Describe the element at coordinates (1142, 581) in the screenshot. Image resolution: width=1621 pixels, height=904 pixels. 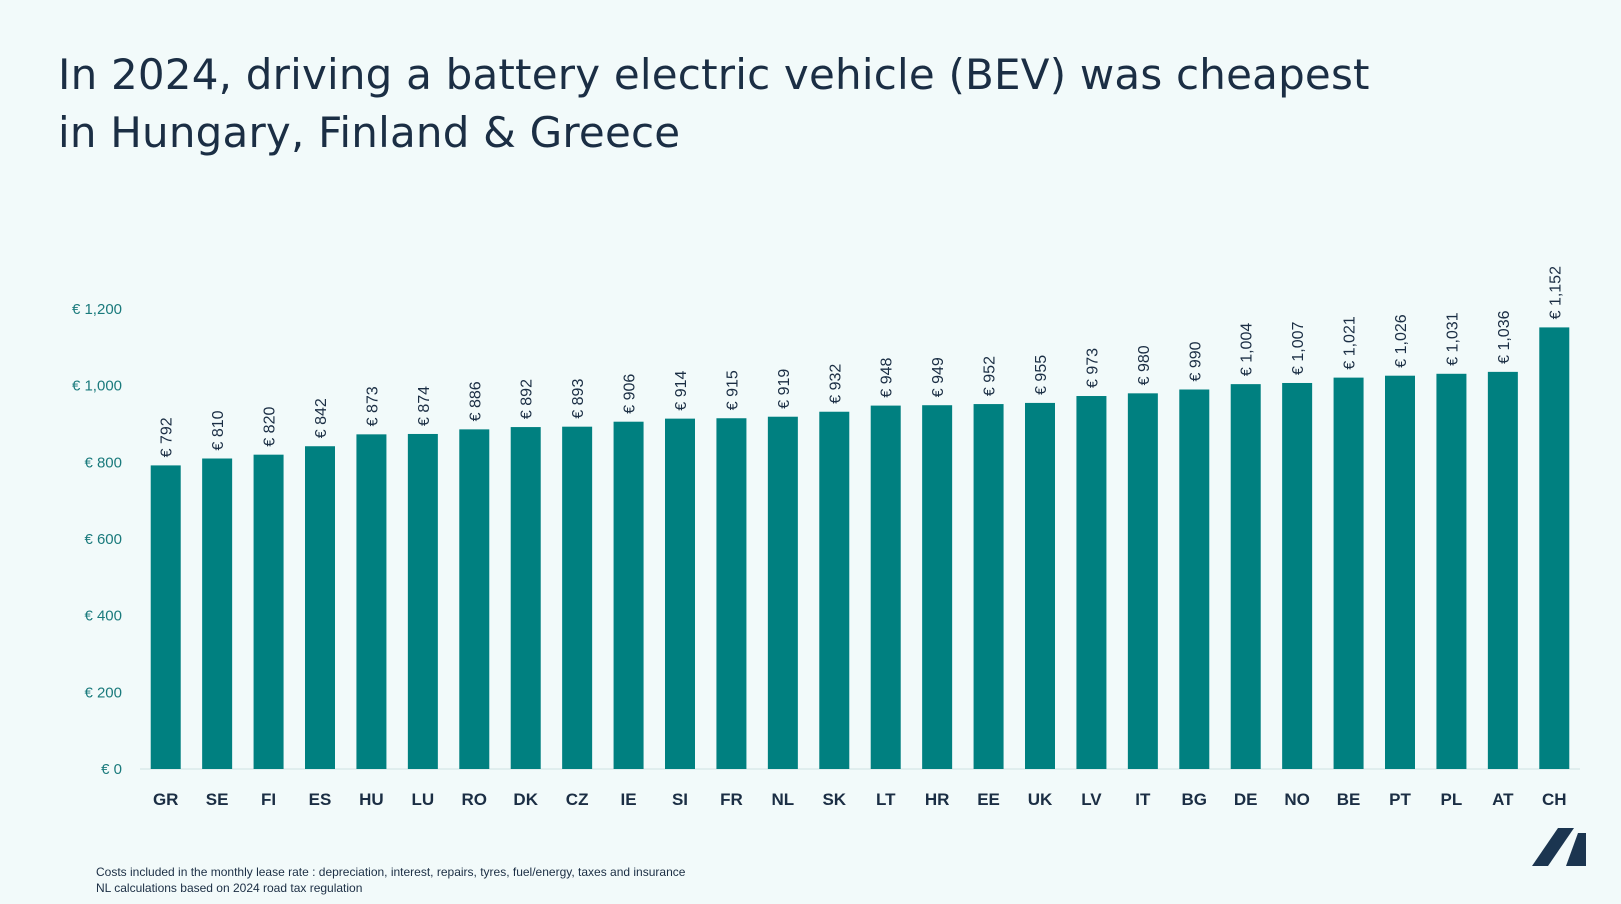
I see `bar-it` at that location.